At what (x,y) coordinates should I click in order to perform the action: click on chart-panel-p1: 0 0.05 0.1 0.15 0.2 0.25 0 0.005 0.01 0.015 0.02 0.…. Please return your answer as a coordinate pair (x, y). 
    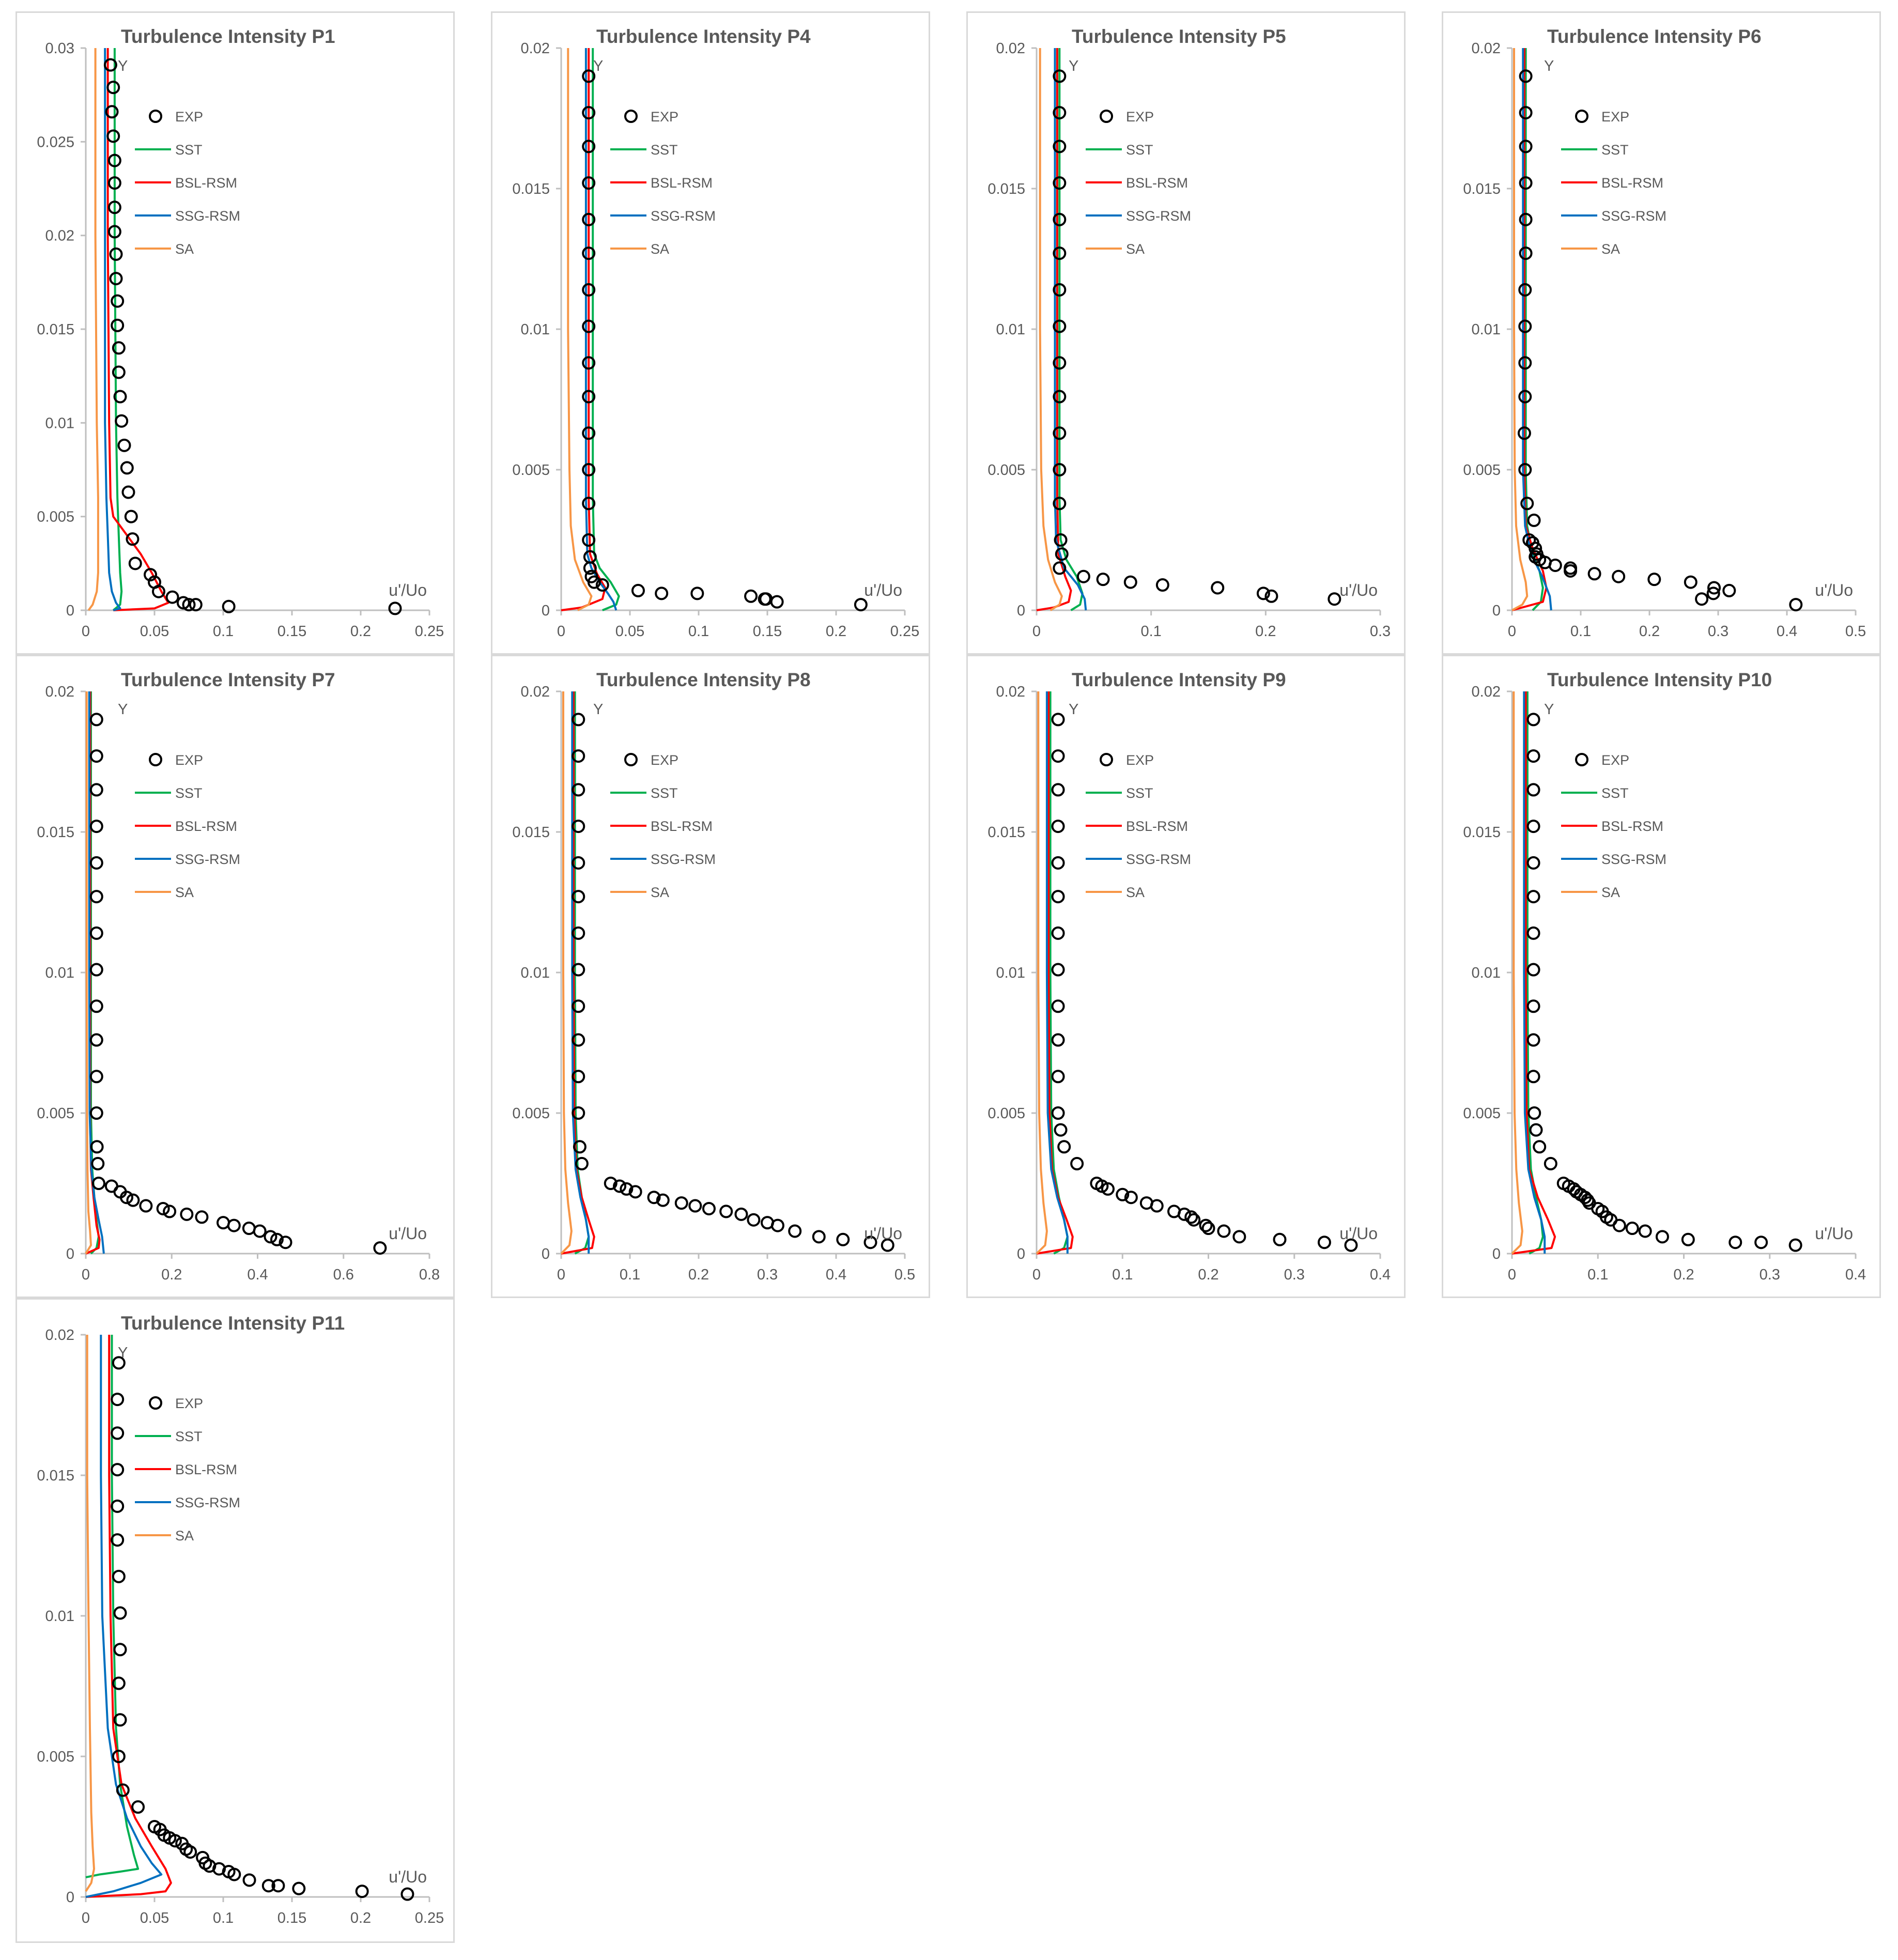
    Looking at the image, I should click on (235, 333).